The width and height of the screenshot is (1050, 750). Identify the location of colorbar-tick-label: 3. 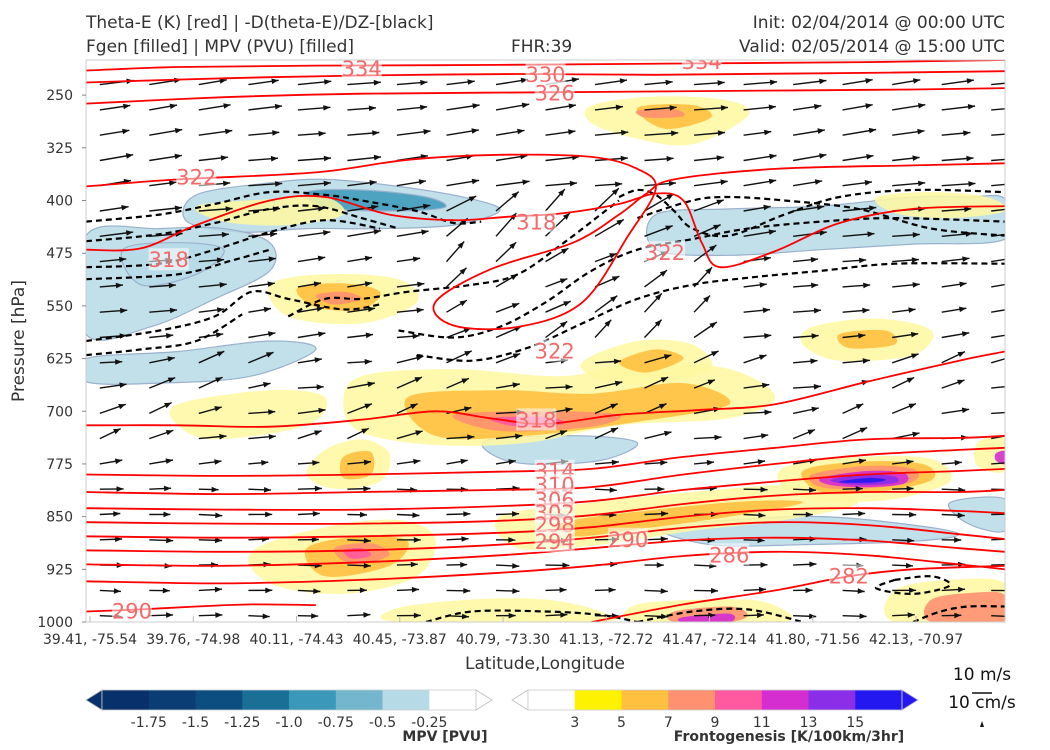
(574, 723).